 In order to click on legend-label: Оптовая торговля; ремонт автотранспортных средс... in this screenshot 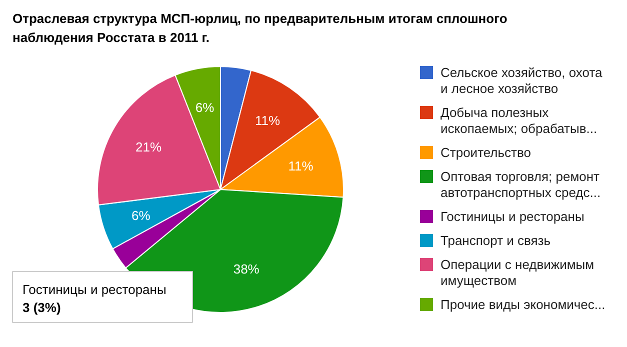, I will do `click(520, 184)`.